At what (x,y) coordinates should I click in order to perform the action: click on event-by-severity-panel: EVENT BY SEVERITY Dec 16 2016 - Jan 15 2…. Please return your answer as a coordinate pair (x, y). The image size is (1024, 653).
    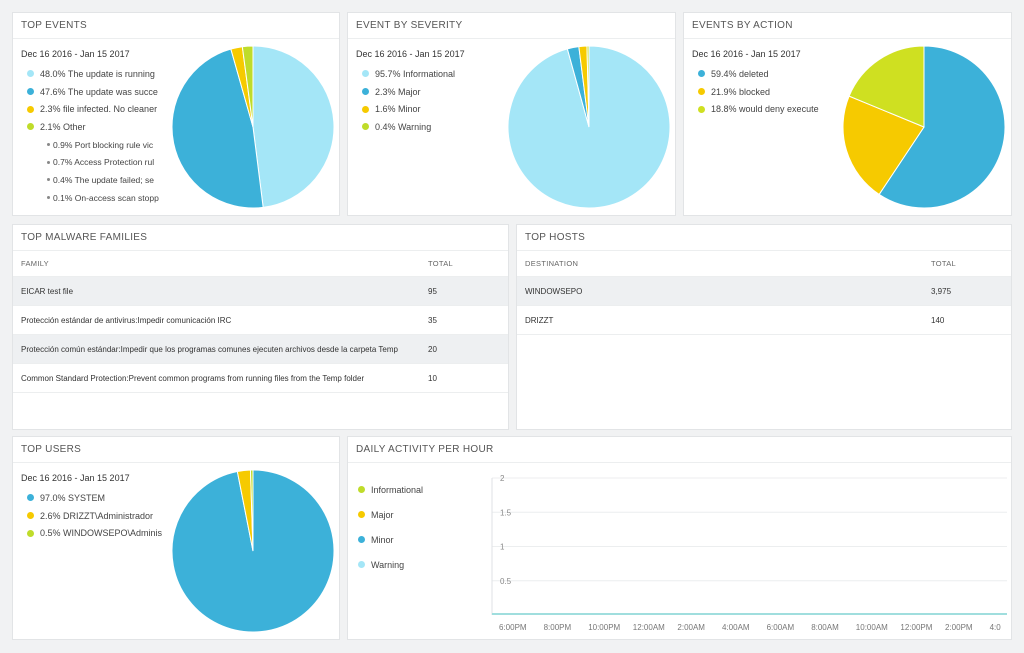
    Looking at the image, I should click on (511, 114).